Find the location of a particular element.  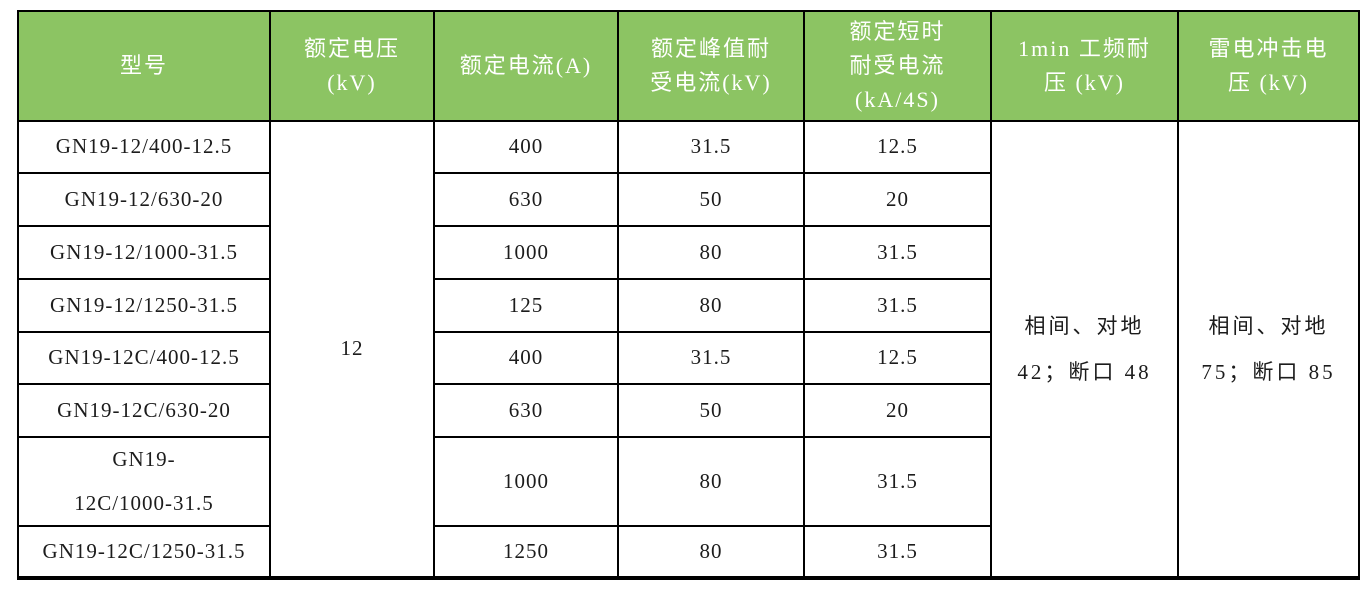

lightning-impulse-merged-cell: 相间、对地 75；断口 85 is located at coordinates (1268, 349).